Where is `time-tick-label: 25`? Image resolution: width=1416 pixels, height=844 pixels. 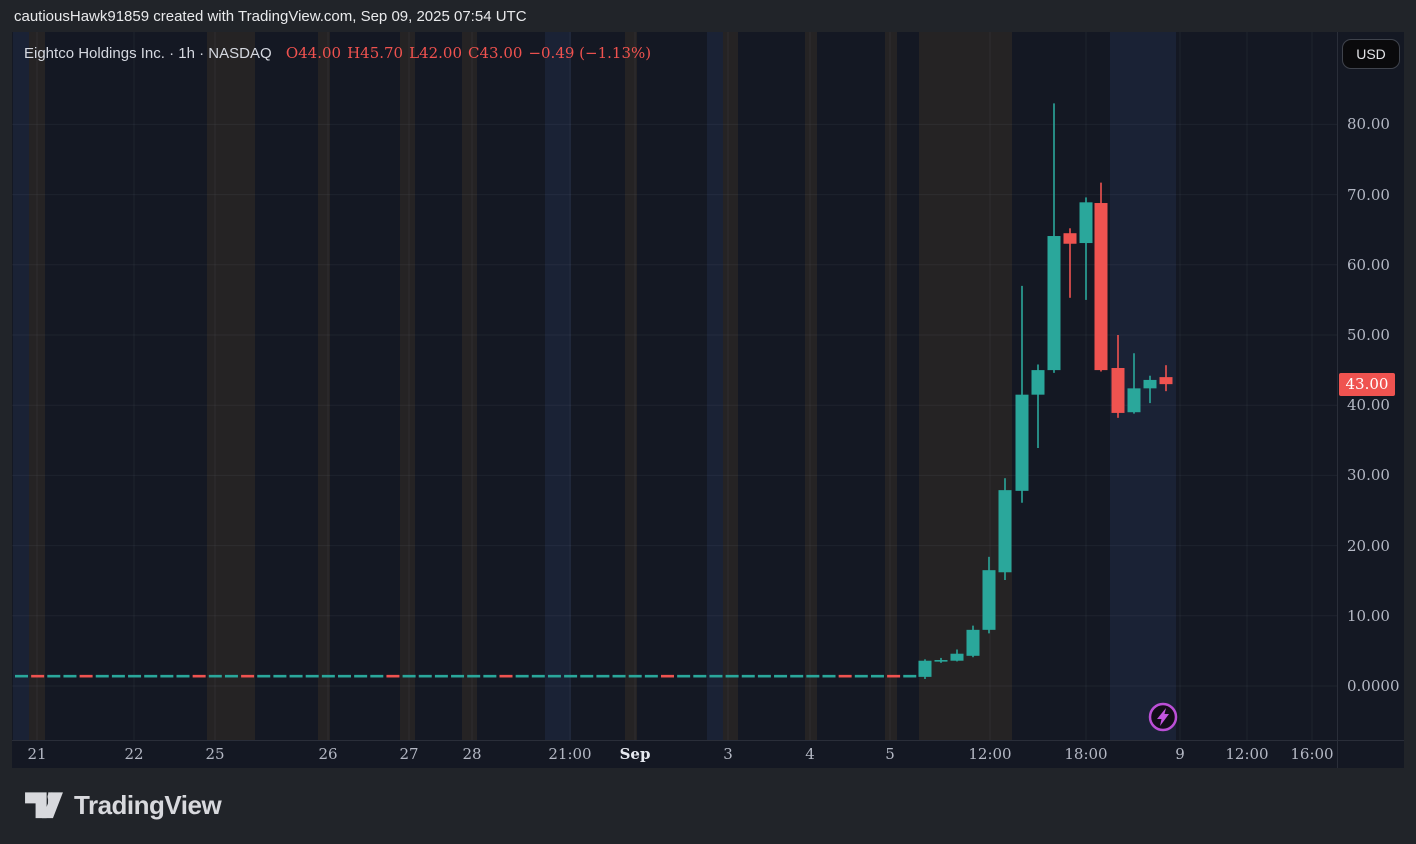
time-tick-label: 25 is located at coordinates (215, 754).